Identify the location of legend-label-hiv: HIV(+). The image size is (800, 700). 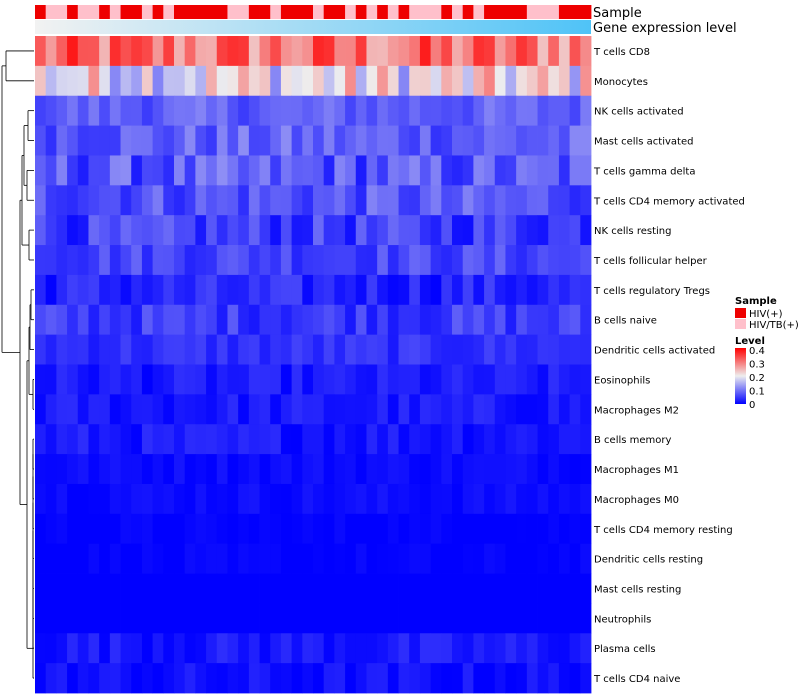
(766, 314).